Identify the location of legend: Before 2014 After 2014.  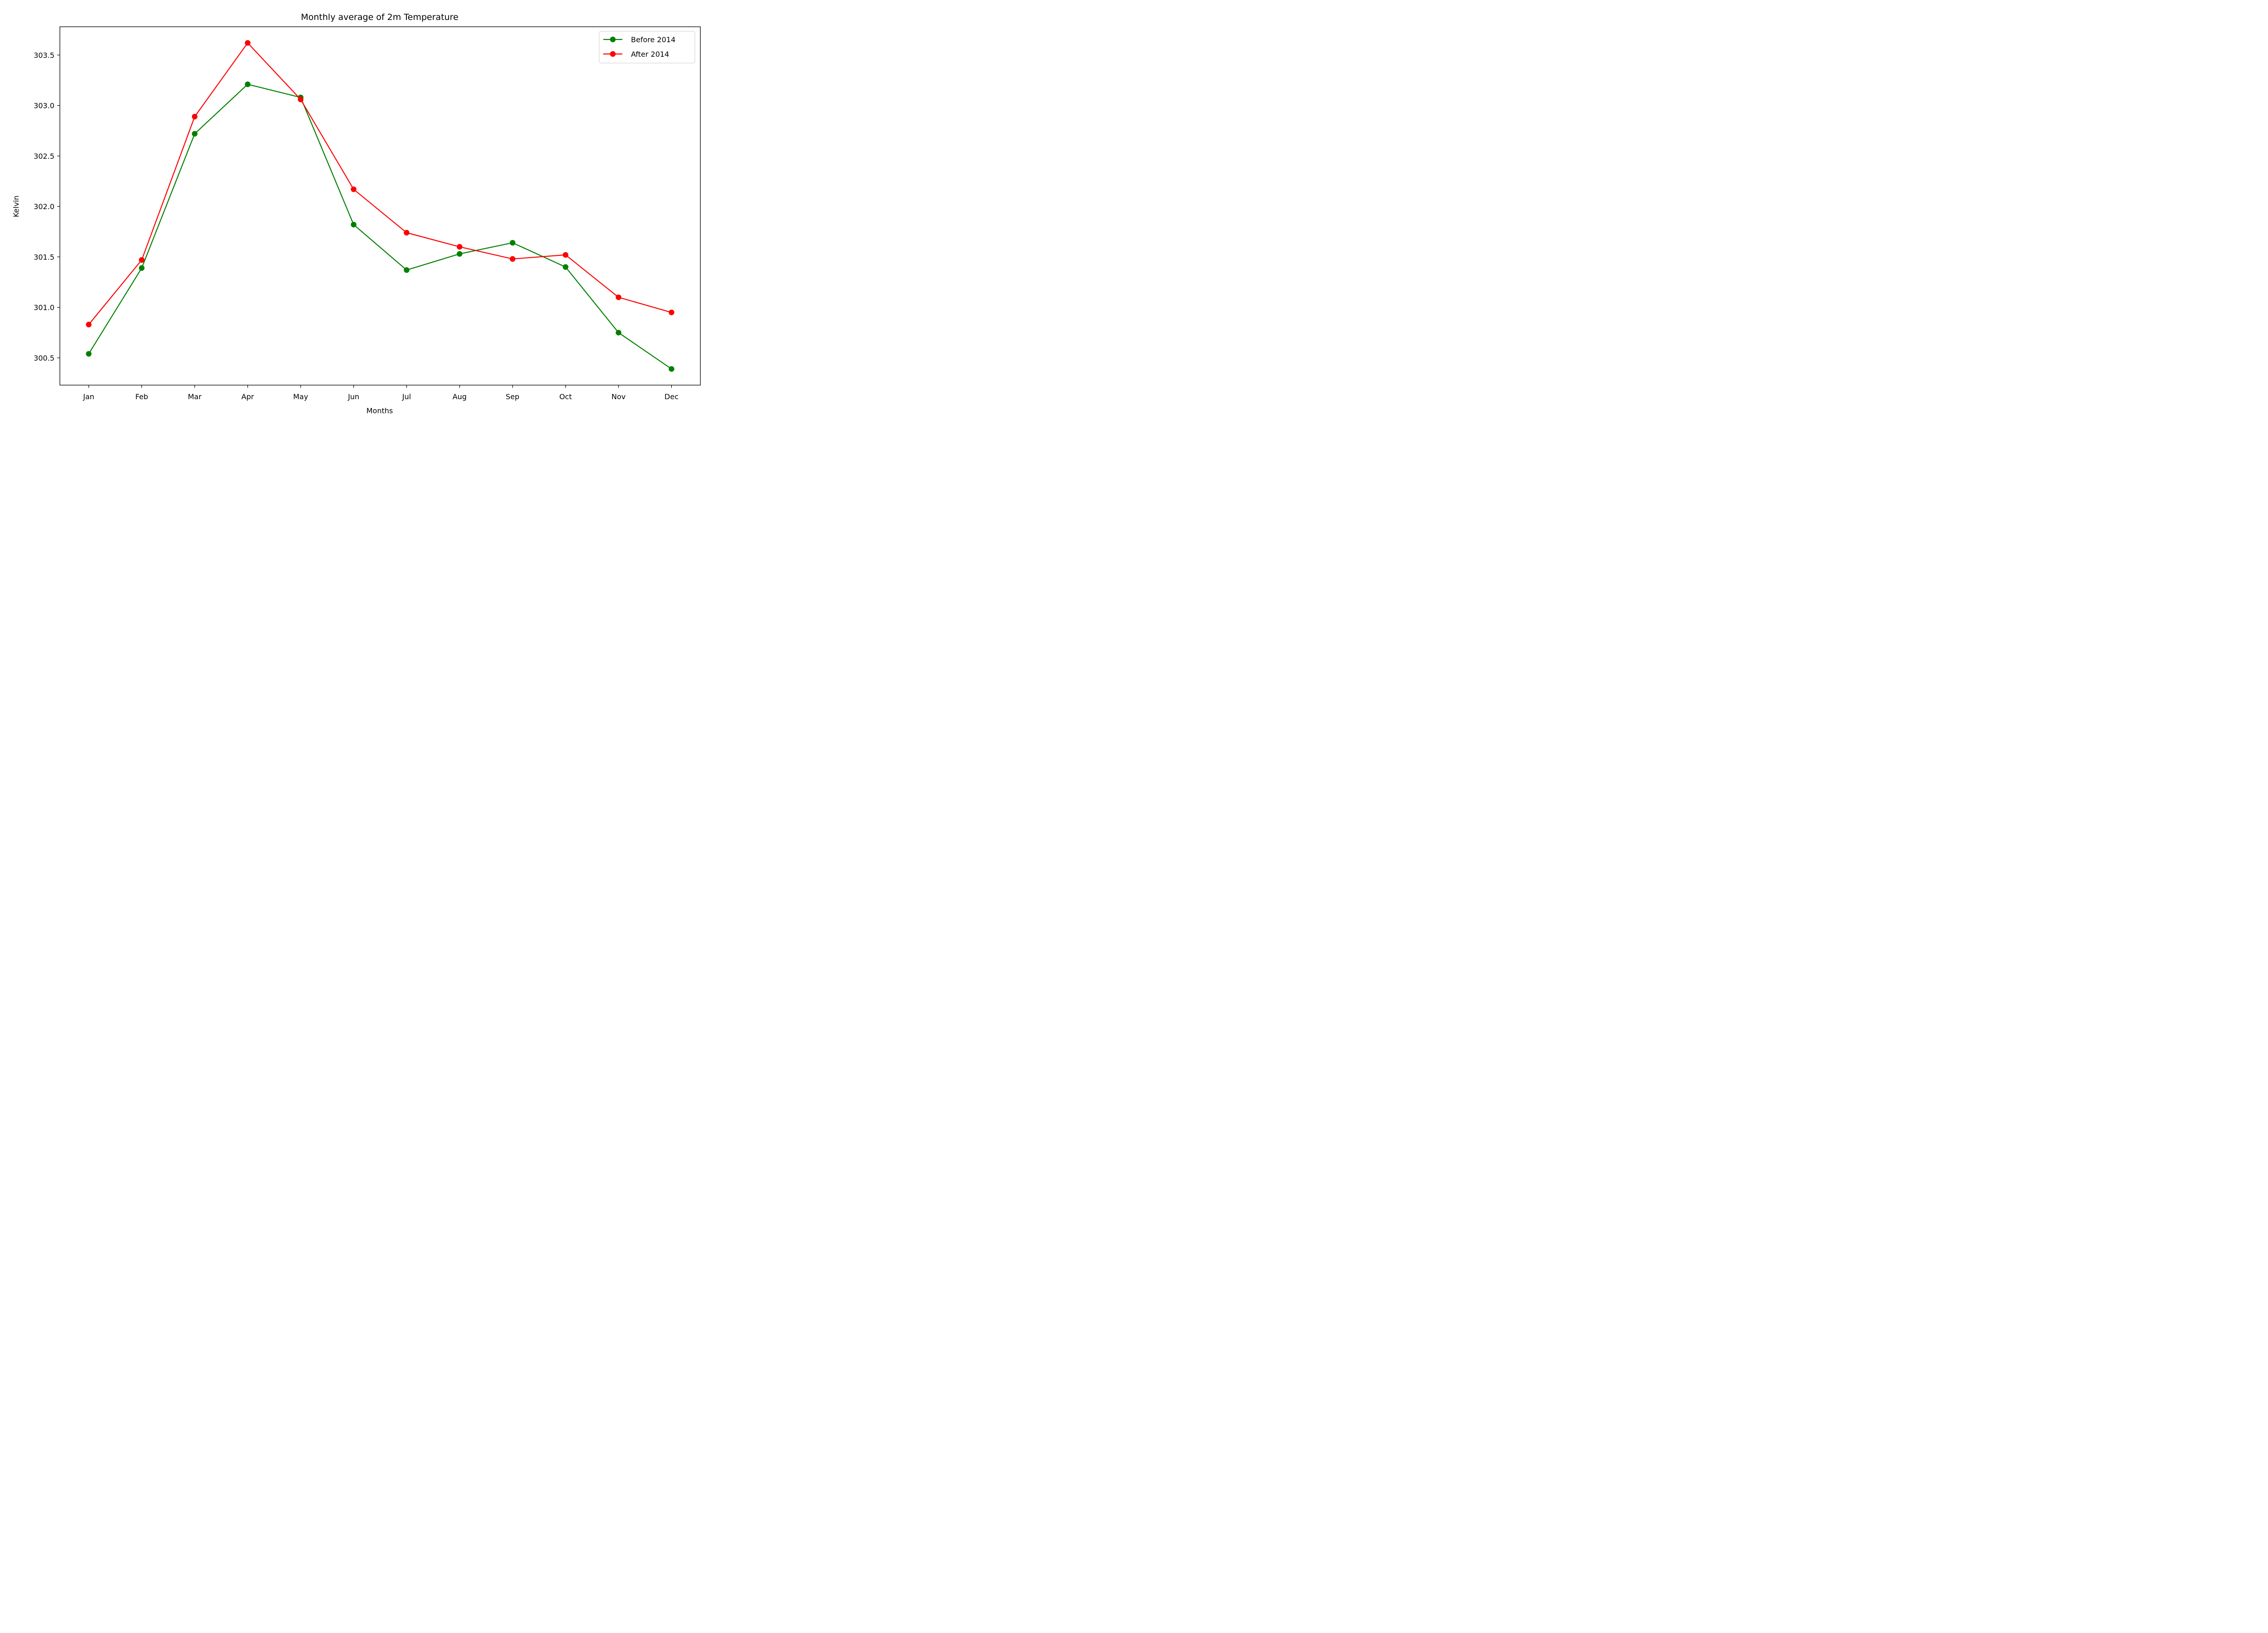
(647, 47).